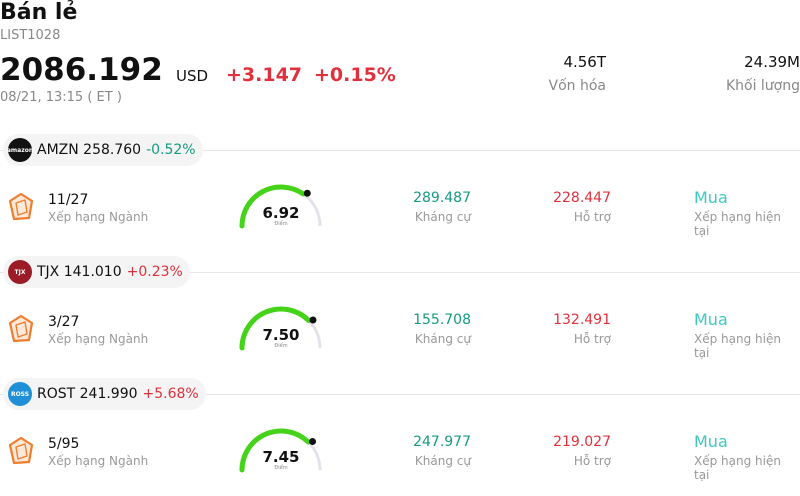 This screenshot has width=800, height=496. Describe the element at coordinates (192, 76) in the screenshot. I see `currency-label: USD` at that location.